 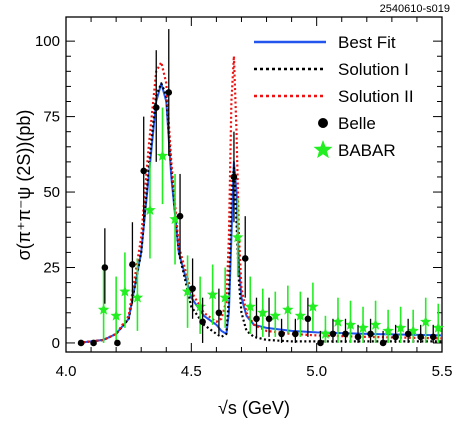 What do you see at coordinates (254, 408) in the screenshot?
I see `x-axis-label: √s (GeV)` at bounding box center [254, 408].